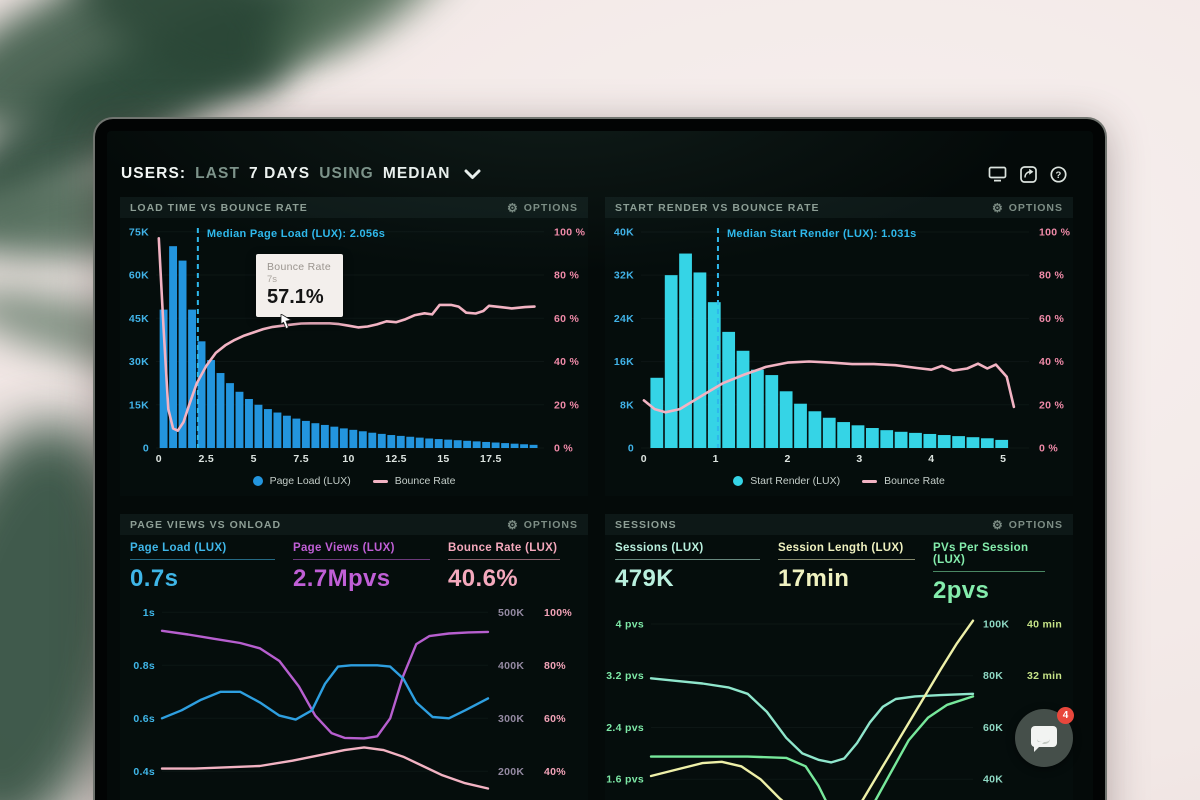 This screenshot has height=800, width=1200. What do you see at coordinates (295, 297) in the screenshot?
I see `tooltip-value: 57.1%` at bounding box center [295, 297].